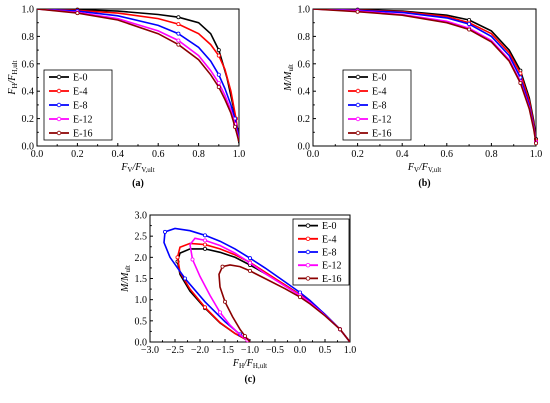 This screenshot has width=550, height=403. What do you see at coordinates (249, 379) in the screenshot?
I see `panel-label: (c)` at bounding box center [249, 379].